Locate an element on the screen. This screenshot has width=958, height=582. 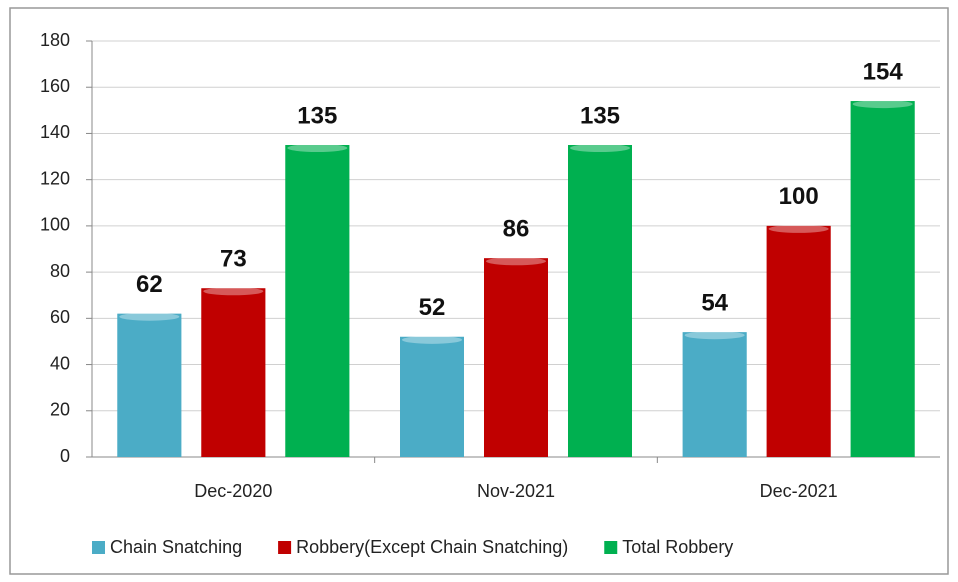
x-tick-label: Dec-2020 is located at coordinates (233, 491).